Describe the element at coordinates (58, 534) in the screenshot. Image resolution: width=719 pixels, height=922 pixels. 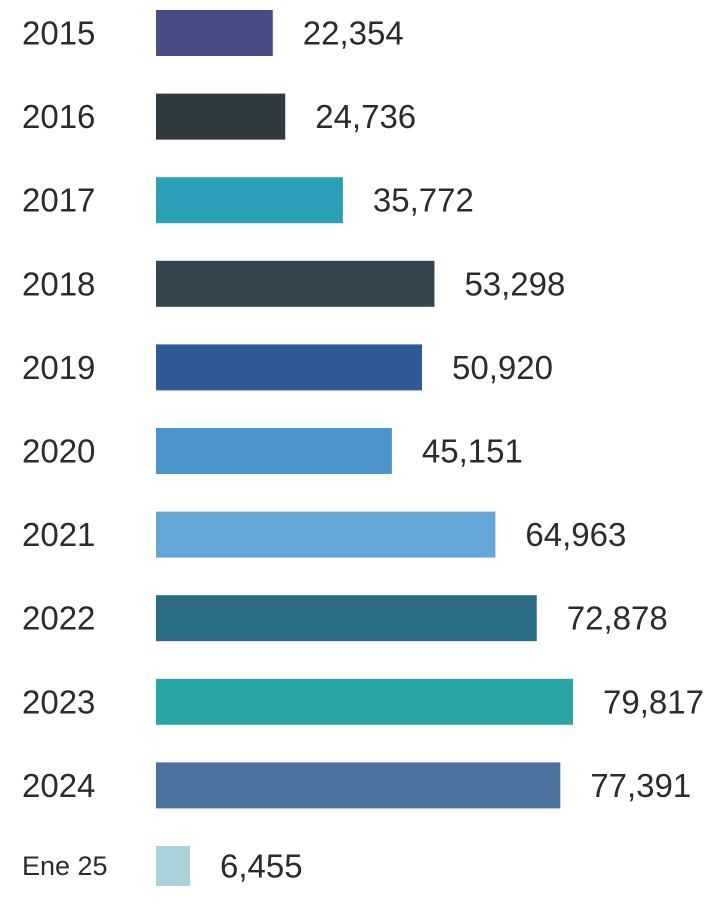
I see `category-label: 2021` at that location.